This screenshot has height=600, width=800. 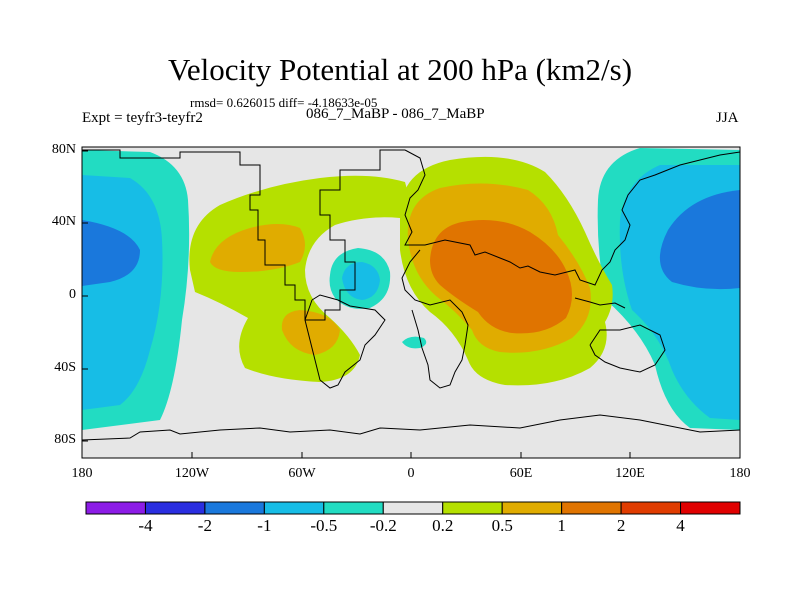 What do you see at coordinates (400, 69) in the screenshot?
I see `map-title: Velocity Potential at 200 hPa (km2/s)` at bounding box center [400, 69].